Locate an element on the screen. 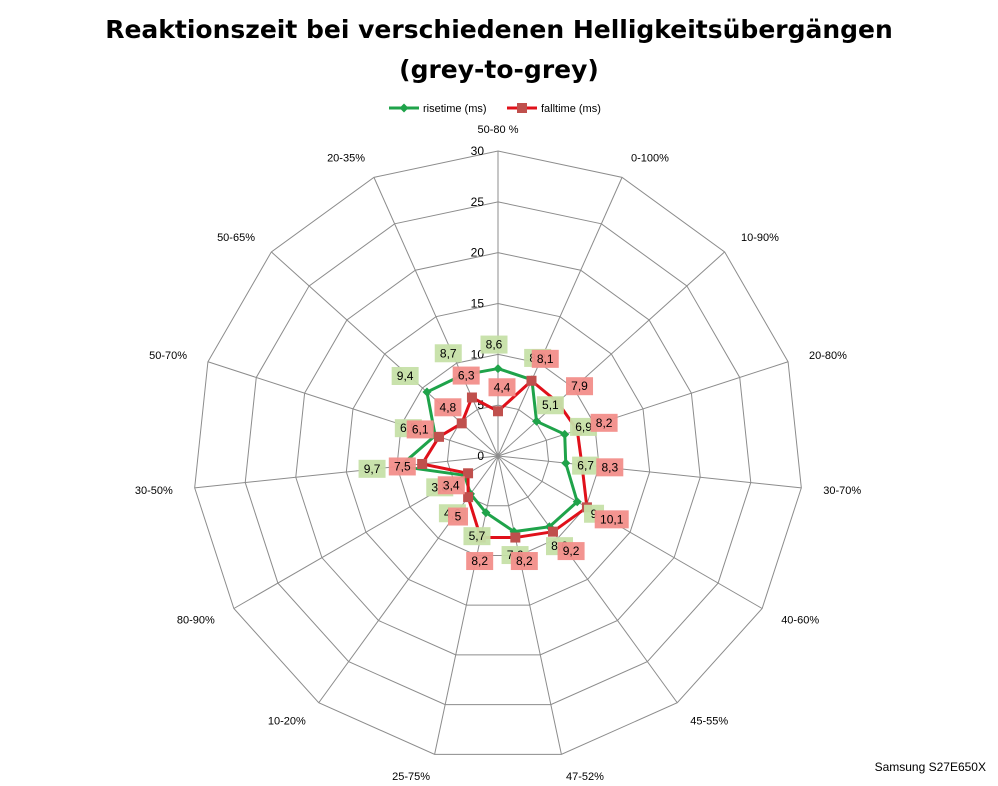 This screenshot has width=998, height=786. category-label: 50-80 % is located at coordinates (498, 130).